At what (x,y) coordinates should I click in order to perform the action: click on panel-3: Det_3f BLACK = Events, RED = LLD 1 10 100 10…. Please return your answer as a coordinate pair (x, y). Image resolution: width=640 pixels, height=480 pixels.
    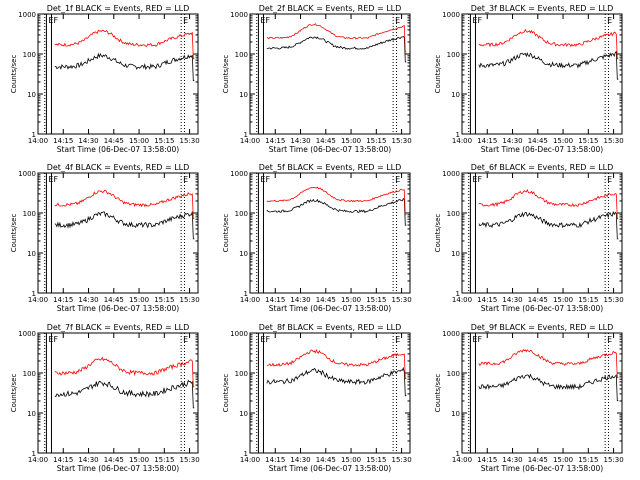
    Looking at the image, I should click on (529, 79).